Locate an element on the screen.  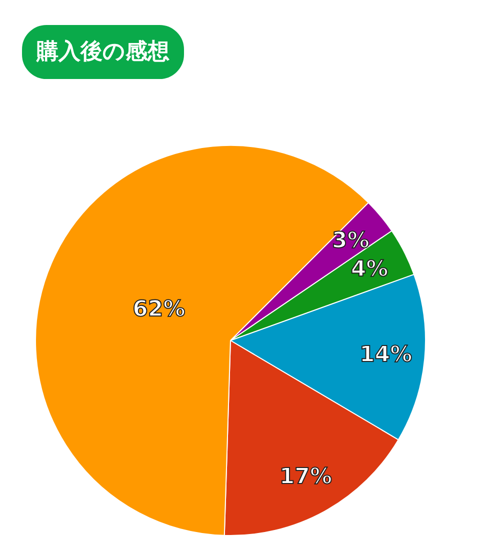
data-label: 17% is located at coordinates (305, 477).